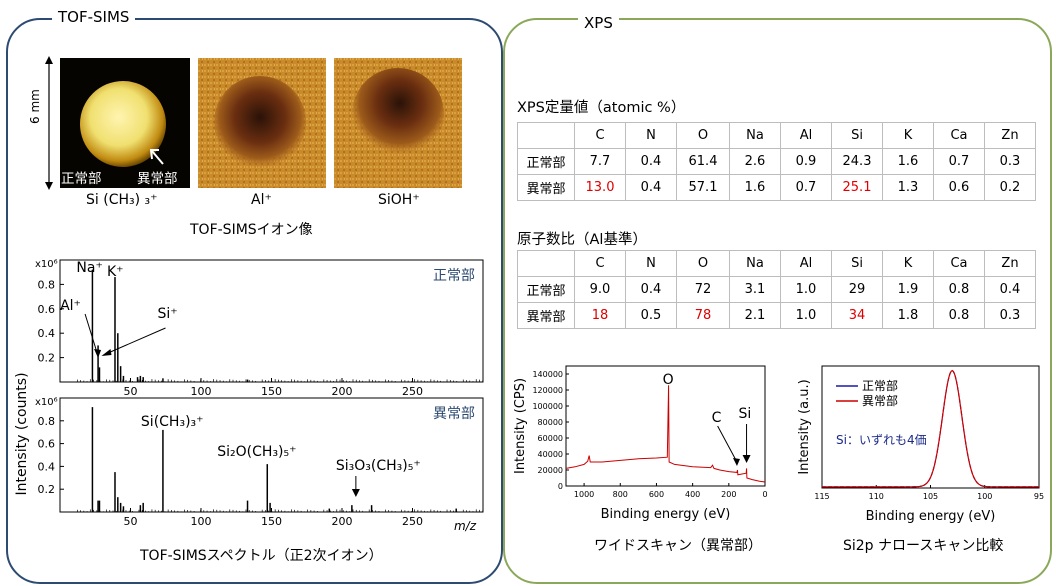  I want to click on y-tick-label: 80000, so click(550, 422).